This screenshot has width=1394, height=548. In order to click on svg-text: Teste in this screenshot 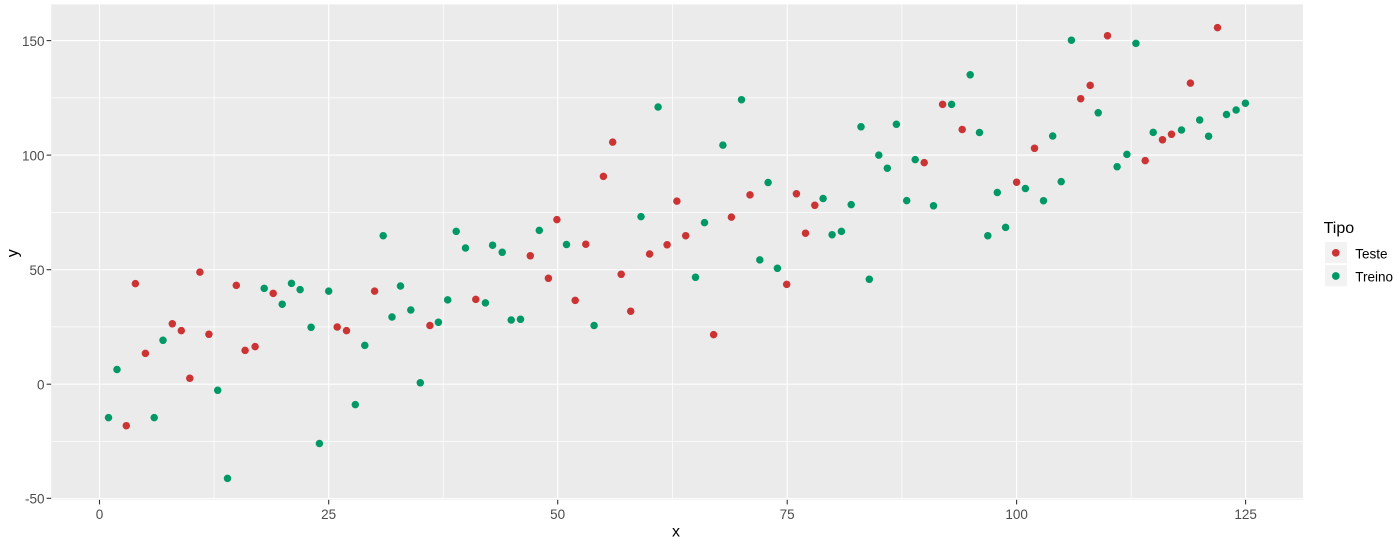, I will do `click(1371, 254)`.